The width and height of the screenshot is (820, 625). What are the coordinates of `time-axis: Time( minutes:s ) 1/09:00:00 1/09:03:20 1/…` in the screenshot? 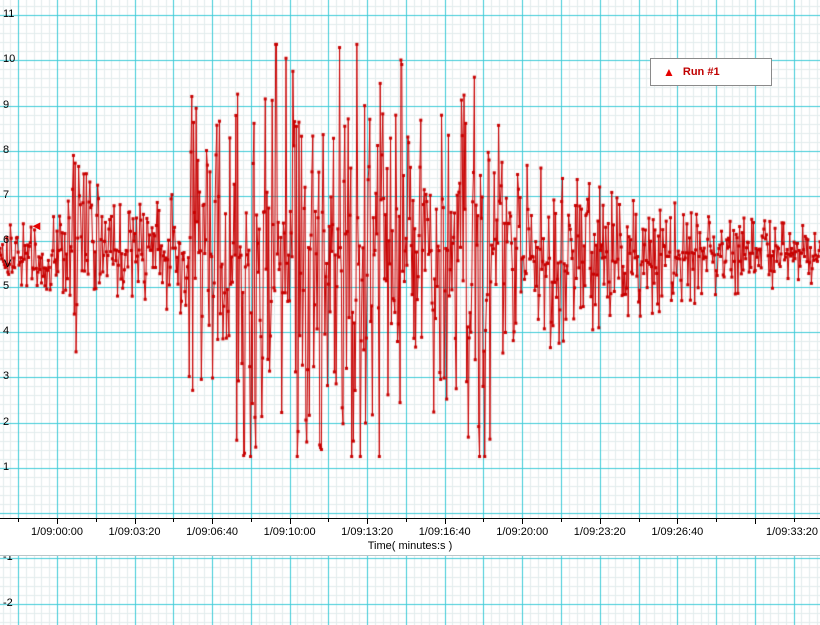 It's located at (410, 537).